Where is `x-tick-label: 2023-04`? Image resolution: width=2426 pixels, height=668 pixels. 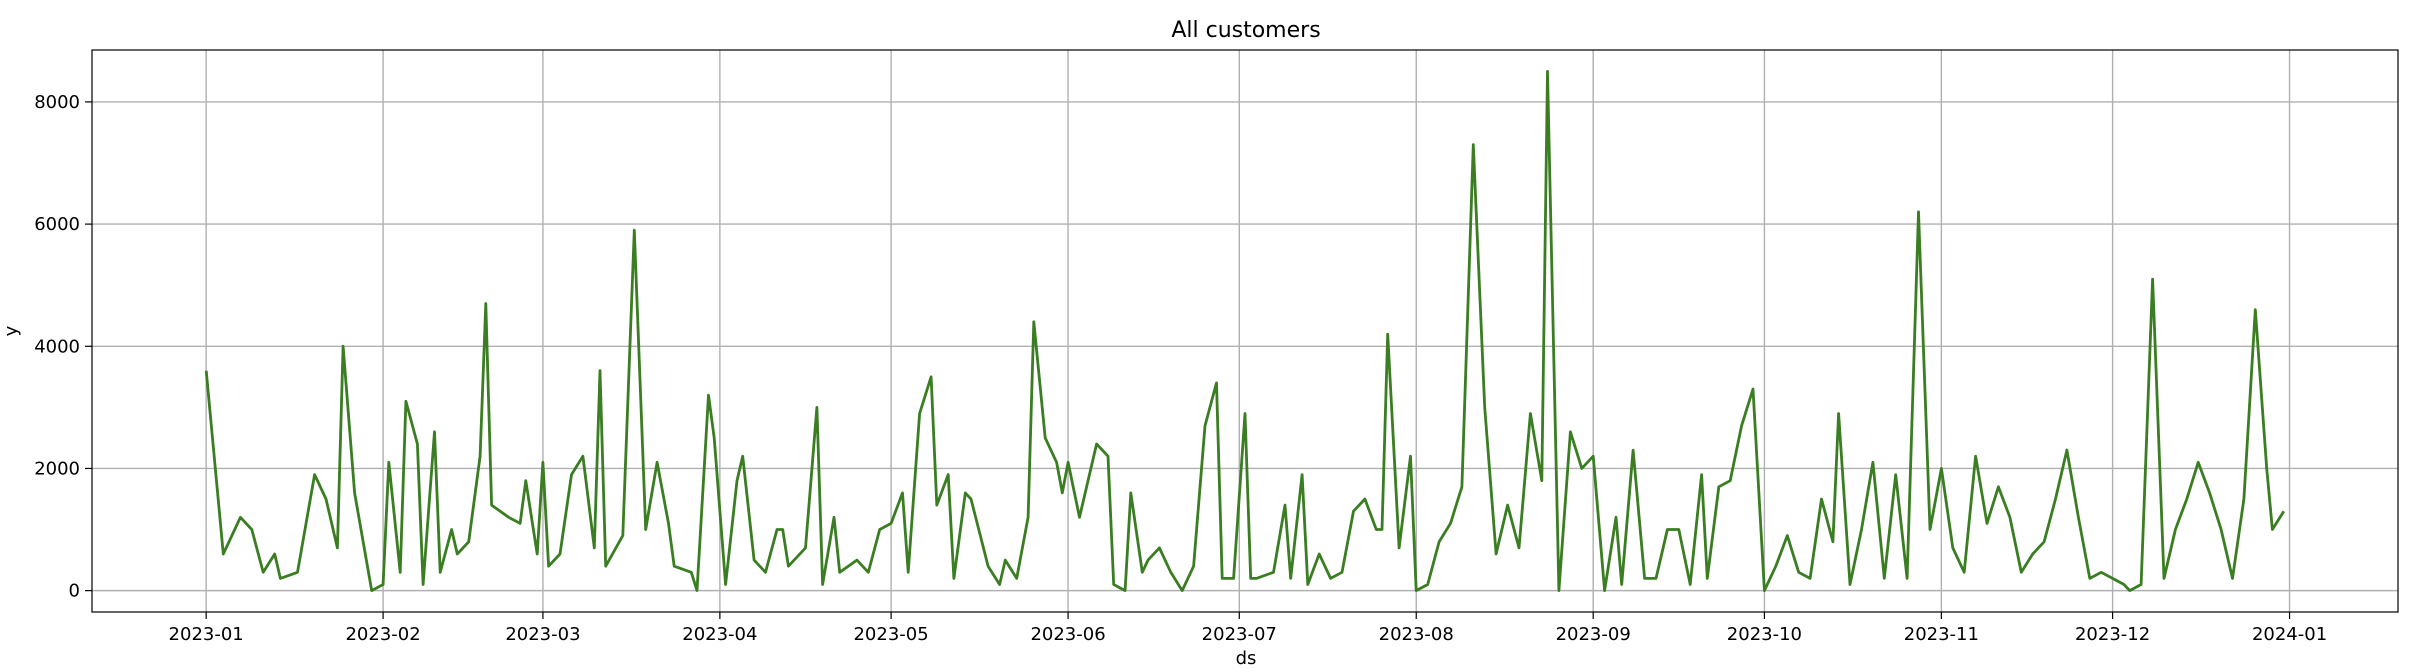
x-tick-label: 2023-04 is located at coordinates (719, 634).